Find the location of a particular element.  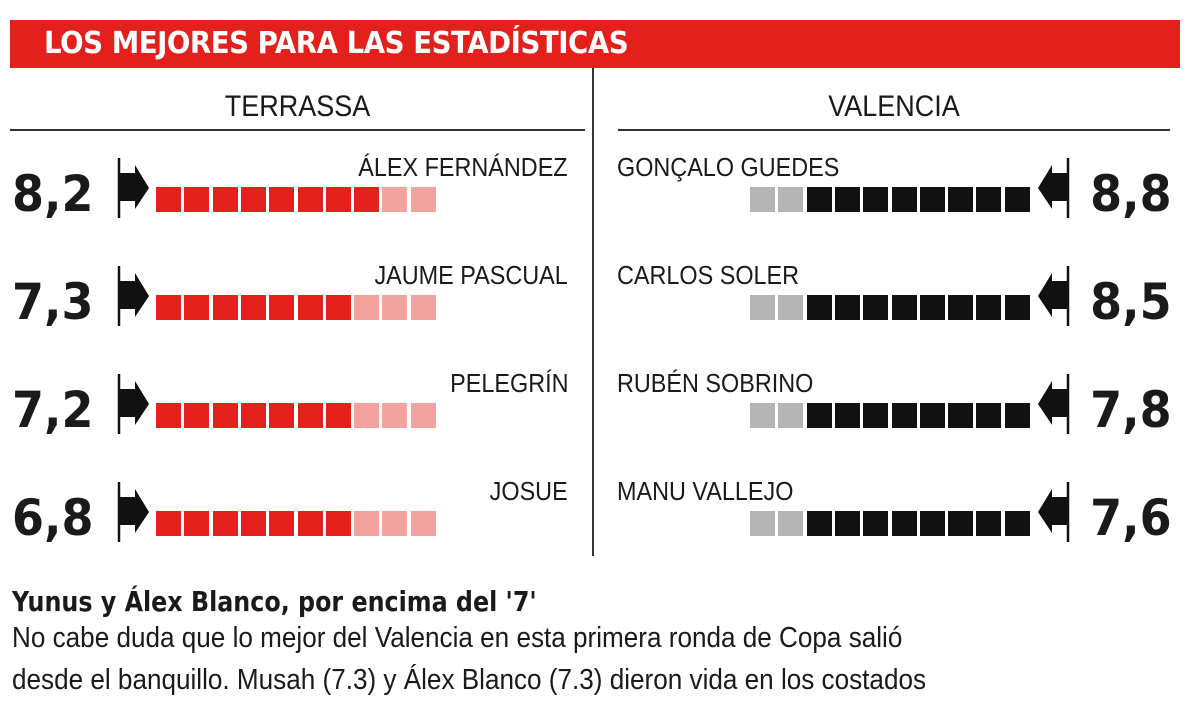

column-divider is located at coordinates (593, 312).